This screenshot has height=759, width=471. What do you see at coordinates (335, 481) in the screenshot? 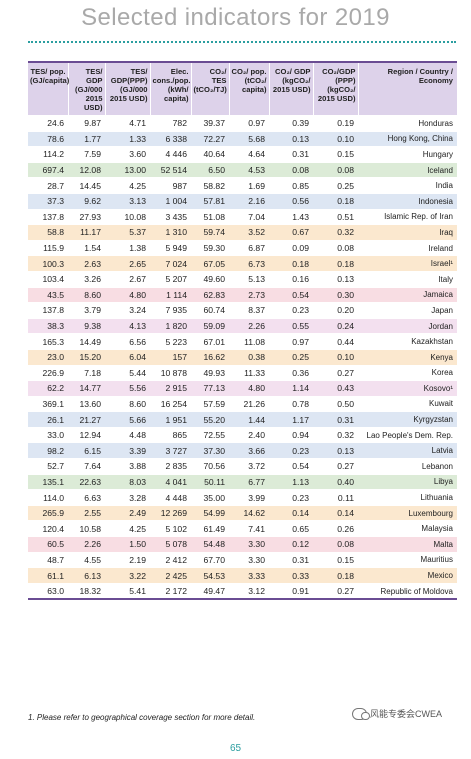
I see `cell-col-8: 0.40` at bounding box center [335, 481].